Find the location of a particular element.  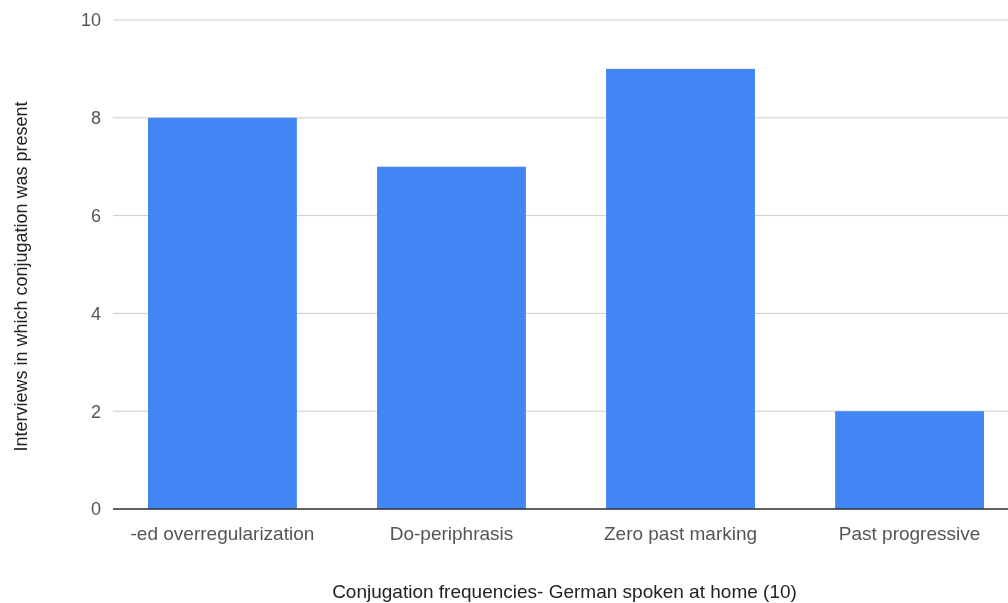

x-tick-label: Do-periphrasis is located at coordinates (451, 533).